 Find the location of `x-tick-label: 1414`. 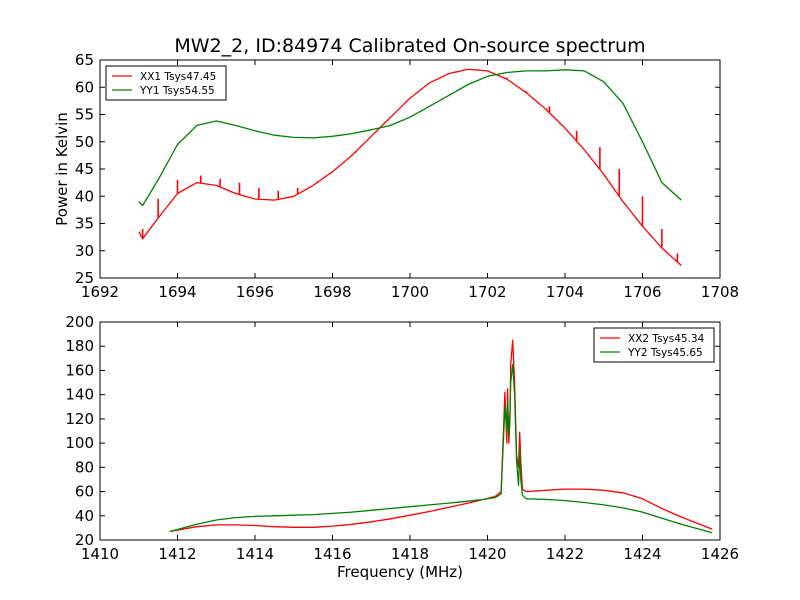

x-tick-label: 1414 is located at coordinates (255, 554).